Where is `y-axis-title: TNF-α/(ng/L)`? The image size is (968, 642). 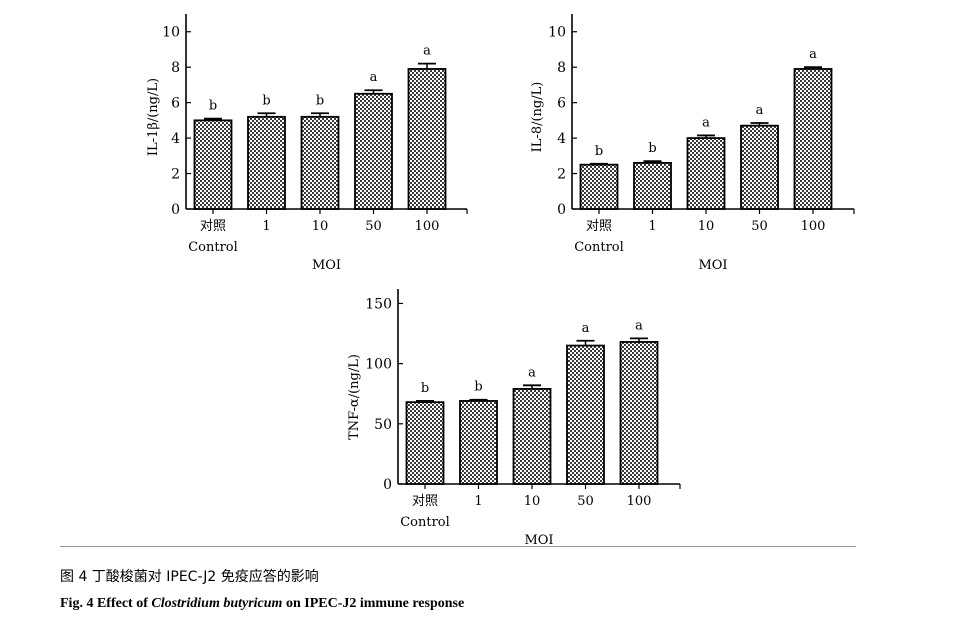
y-axis-title: TNF-α/(ng/L) is located at coordinates (354, 397).